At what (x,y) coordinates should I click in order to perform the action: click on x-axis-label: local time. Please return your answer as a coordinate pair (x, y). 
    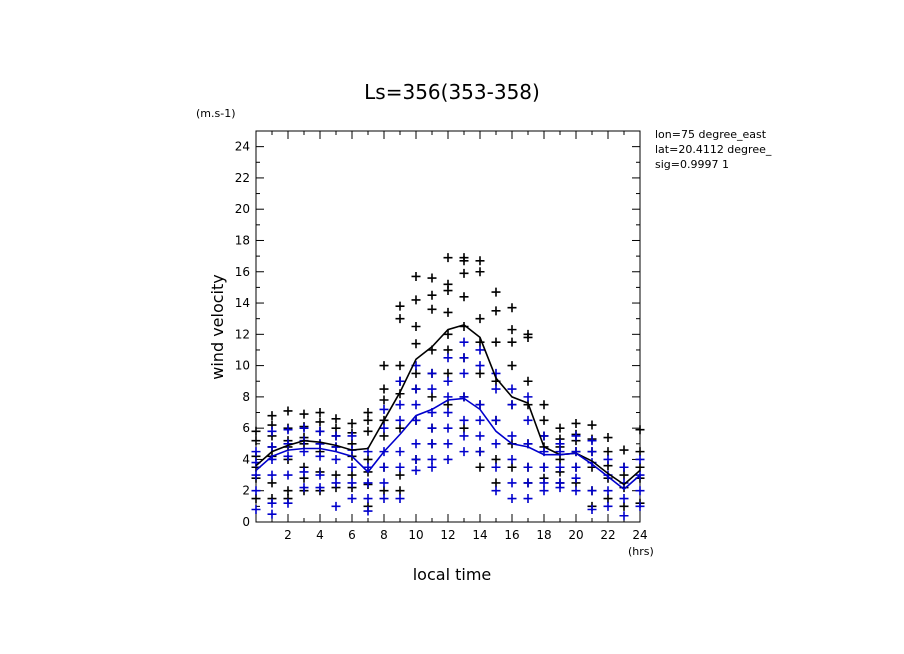
    Looking at the image, I should click on (452, 574).